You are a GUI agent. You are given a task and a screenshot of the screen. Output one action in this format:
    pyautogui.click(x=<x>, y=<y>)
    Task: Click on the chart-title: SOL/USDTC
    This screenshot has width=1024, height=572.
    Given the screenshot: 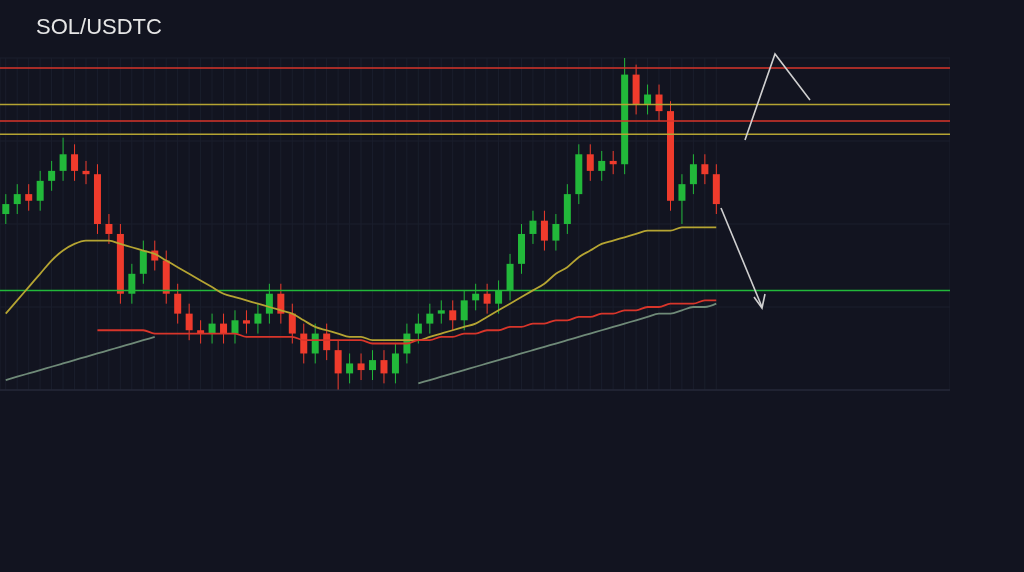 What is the action you would take?
    pyautogui.click(x=99, y=27)
    